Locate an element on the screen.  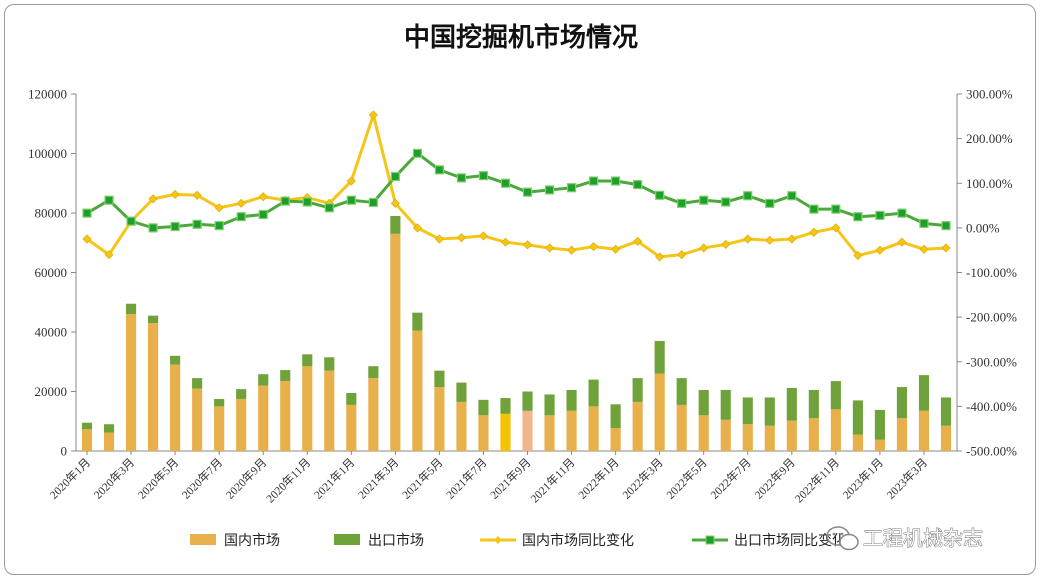
legend-swatch-export is located at coordinates (347, 539).